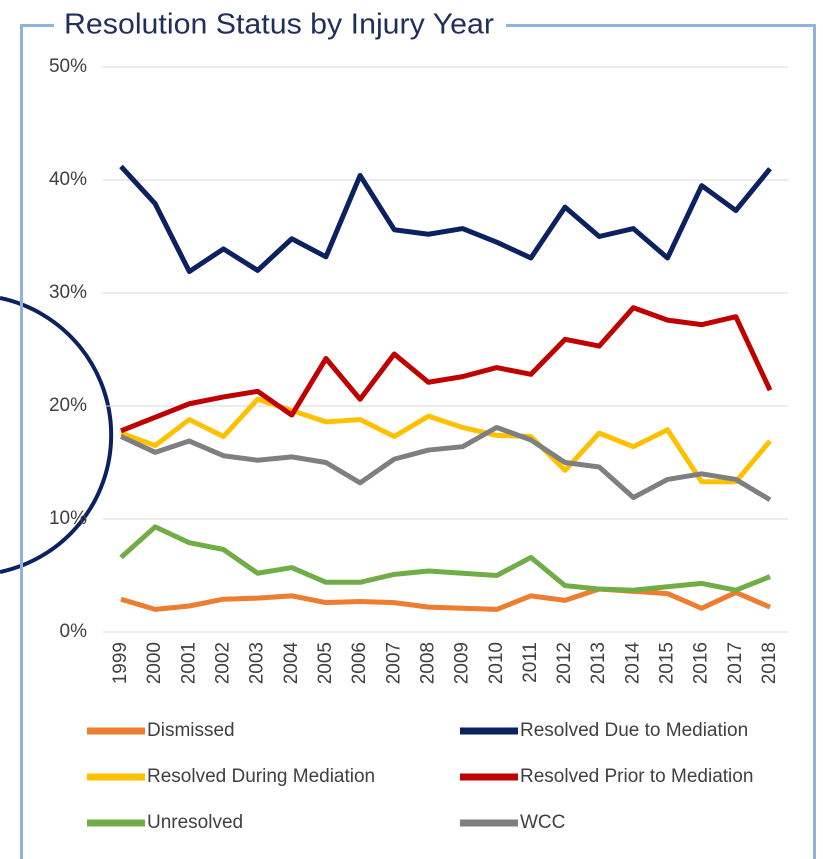  Describe the element at coordinates (632, 663) in the screenshot. I see `x-tick-label: 2014` at that location.